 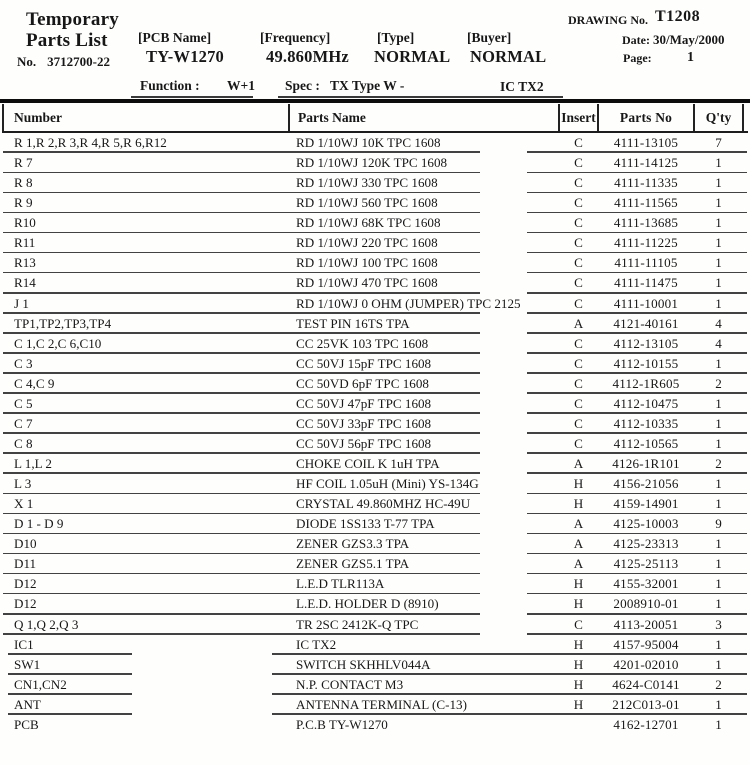 What do you see at coordinates (375, 464) in the screenshot?
I see `table-row: L 1,L 2 CHOKE COIL K 1uH TPA A 4126-1R101 2` at bounding box center [375, 464].